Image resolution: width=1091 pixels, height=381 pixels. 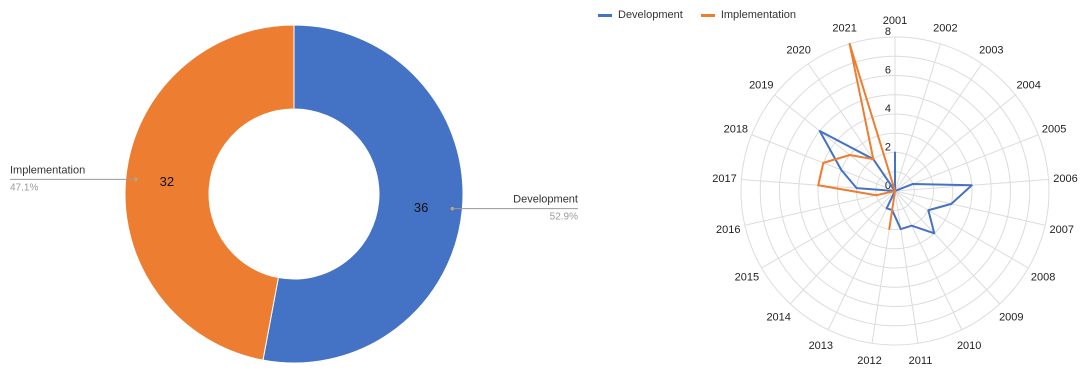 I want to click on radar-spoke-2015, so click(x=828, y=229).